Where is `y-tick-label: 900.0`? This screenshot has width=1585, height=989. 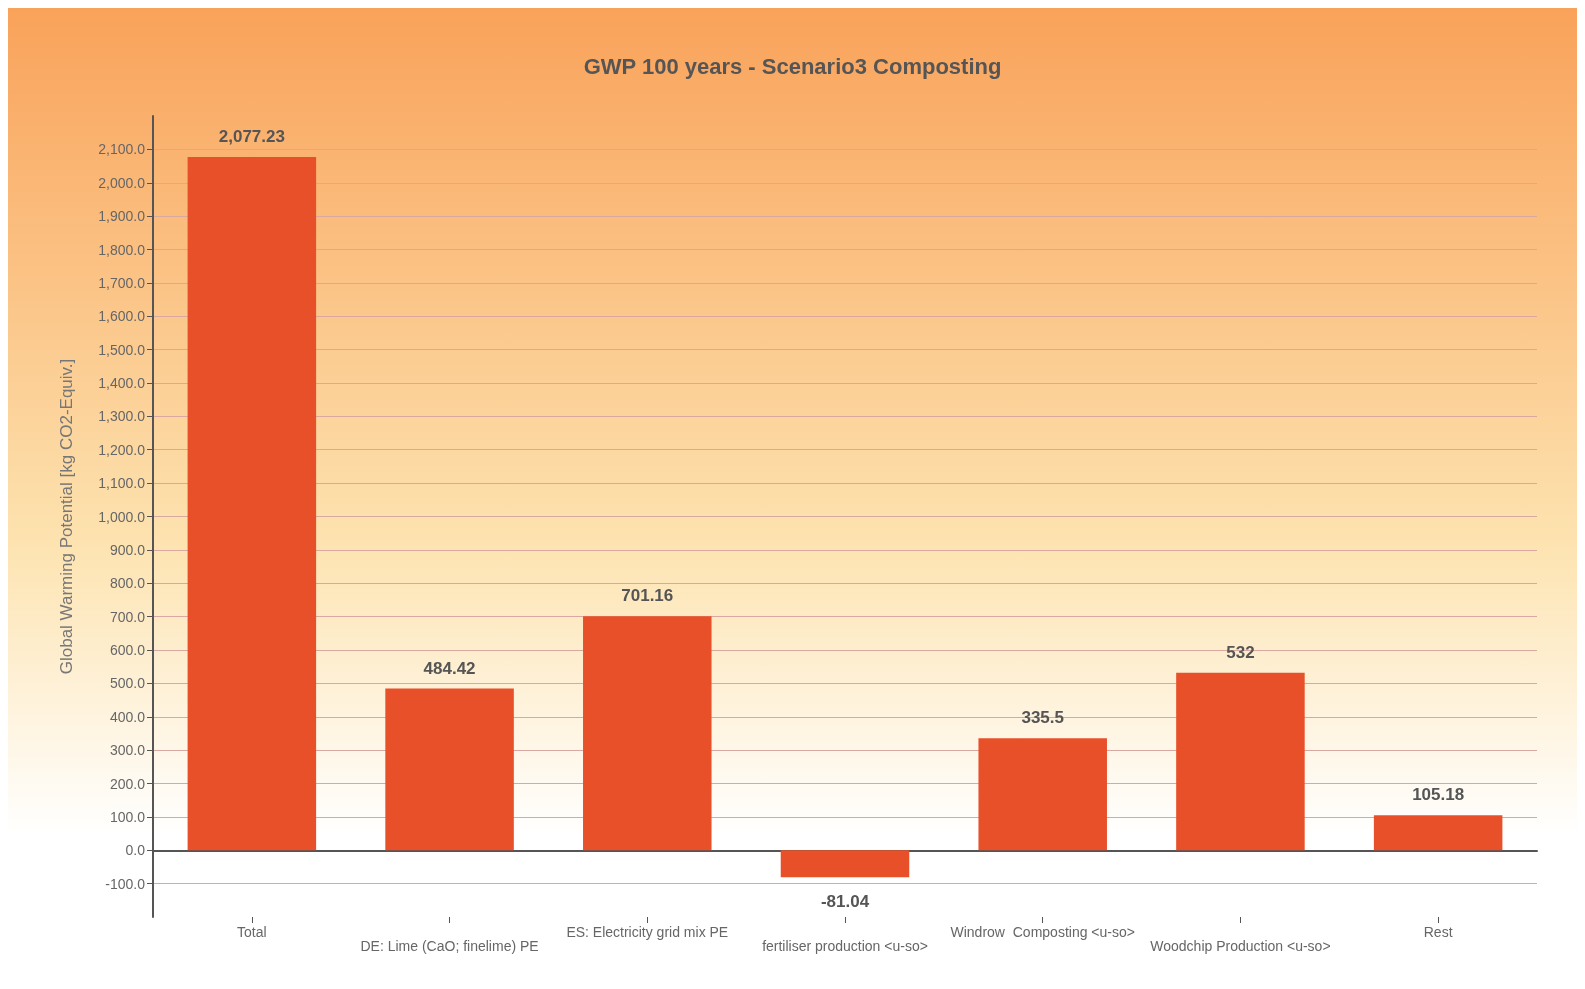 y-tick-label: 900.0 is located at coordinates (127, 549).